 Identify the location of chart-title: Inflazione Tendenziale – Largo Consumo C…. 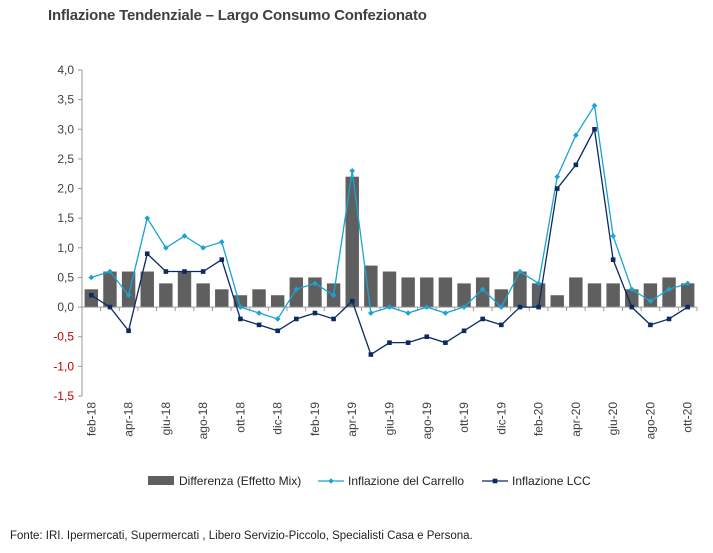
(237, 15).